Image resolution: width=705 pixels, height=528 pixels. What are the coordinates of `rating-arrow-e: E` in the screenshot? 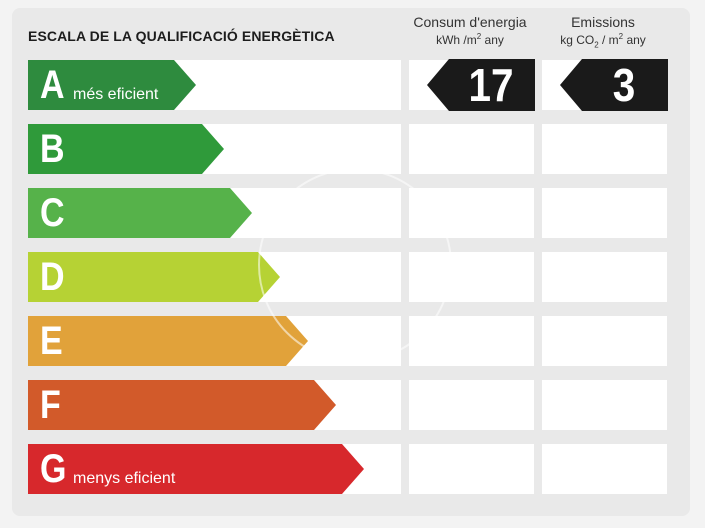 It's located at (168, 341).